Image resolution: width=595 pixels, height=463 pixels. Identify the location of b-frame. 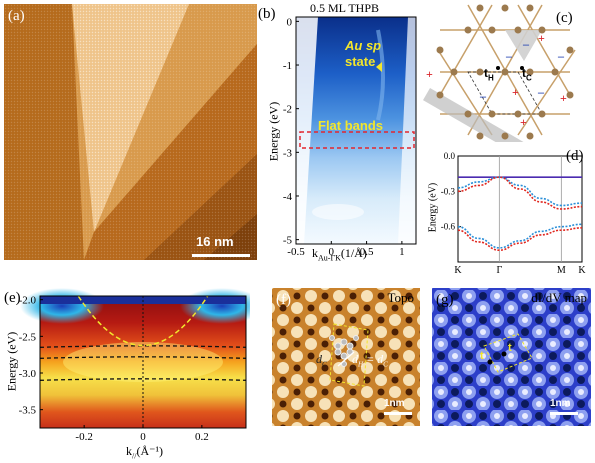
(356, 130).